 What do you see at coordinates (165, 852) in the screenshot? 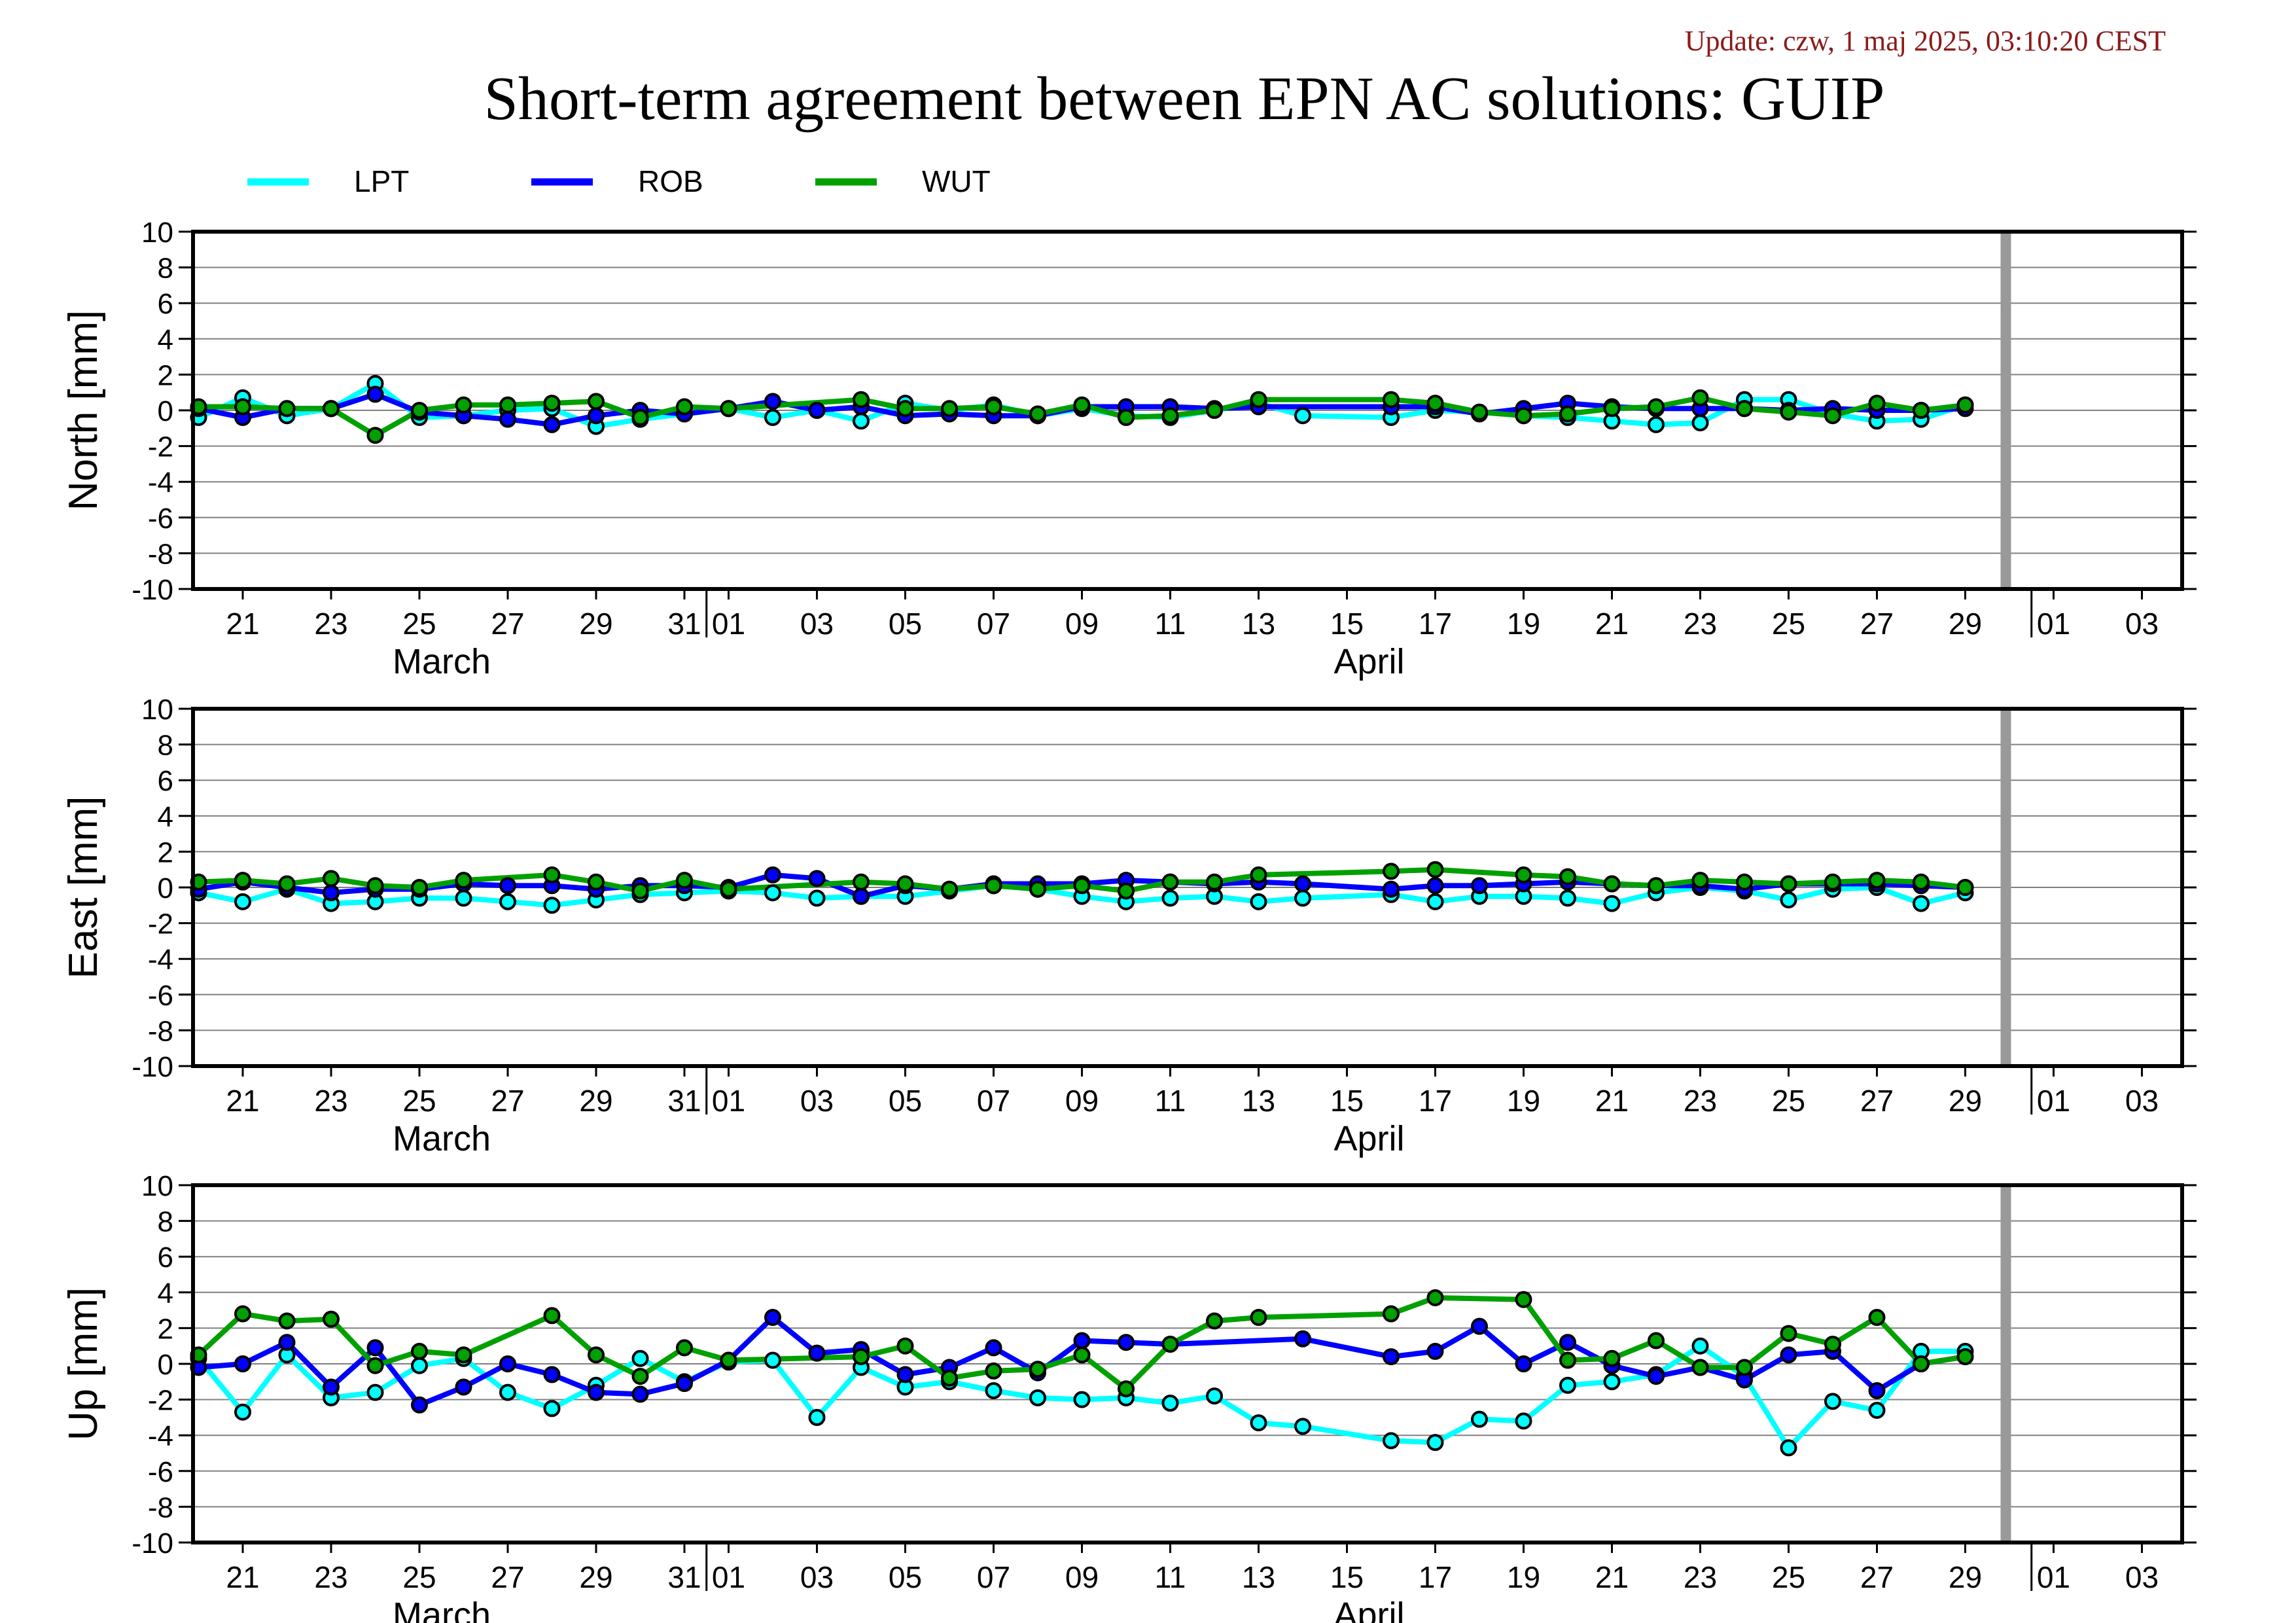
I see `y-tick-label: 2` at bounding box center [165, 852].